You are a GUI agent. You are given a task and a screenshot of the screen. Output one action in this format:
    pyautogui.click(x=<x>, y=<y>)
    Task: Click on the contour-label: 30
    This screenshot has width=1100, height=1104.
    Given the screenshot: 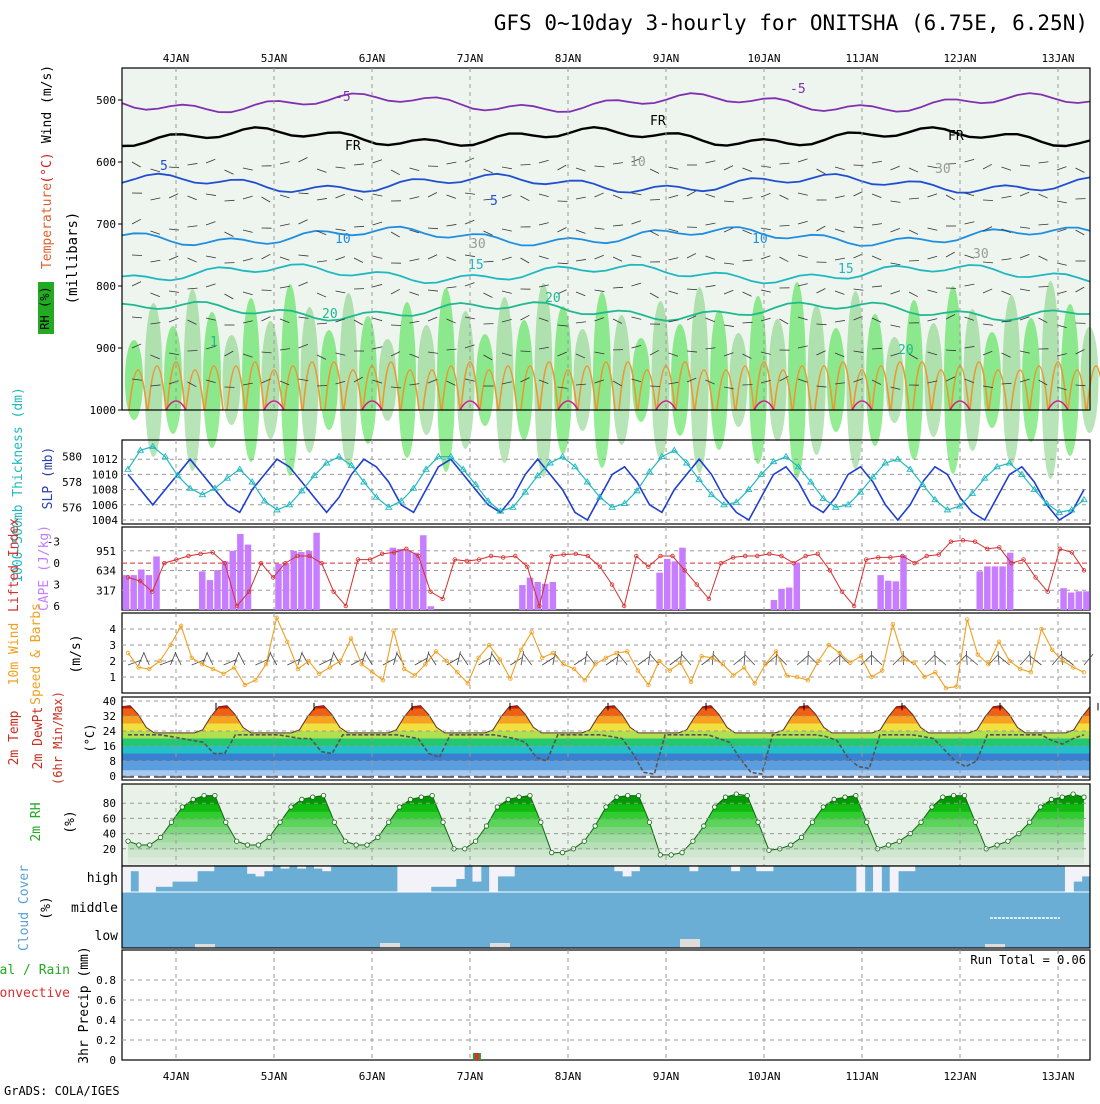 What is the action you would take?
    pyautogui.click(x=981, y=254)
    